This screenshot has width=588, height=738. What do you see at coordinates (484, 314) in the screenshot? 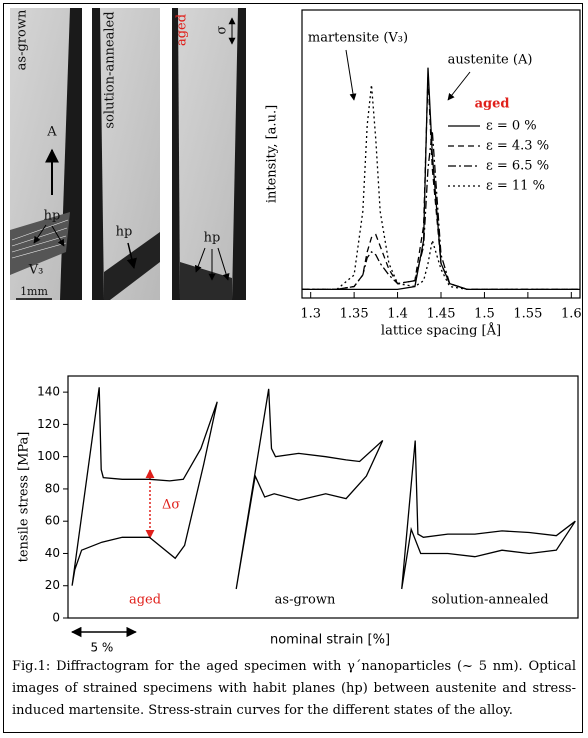
I see `x-tick-label: 1.5` at bounding box center [484, 314].